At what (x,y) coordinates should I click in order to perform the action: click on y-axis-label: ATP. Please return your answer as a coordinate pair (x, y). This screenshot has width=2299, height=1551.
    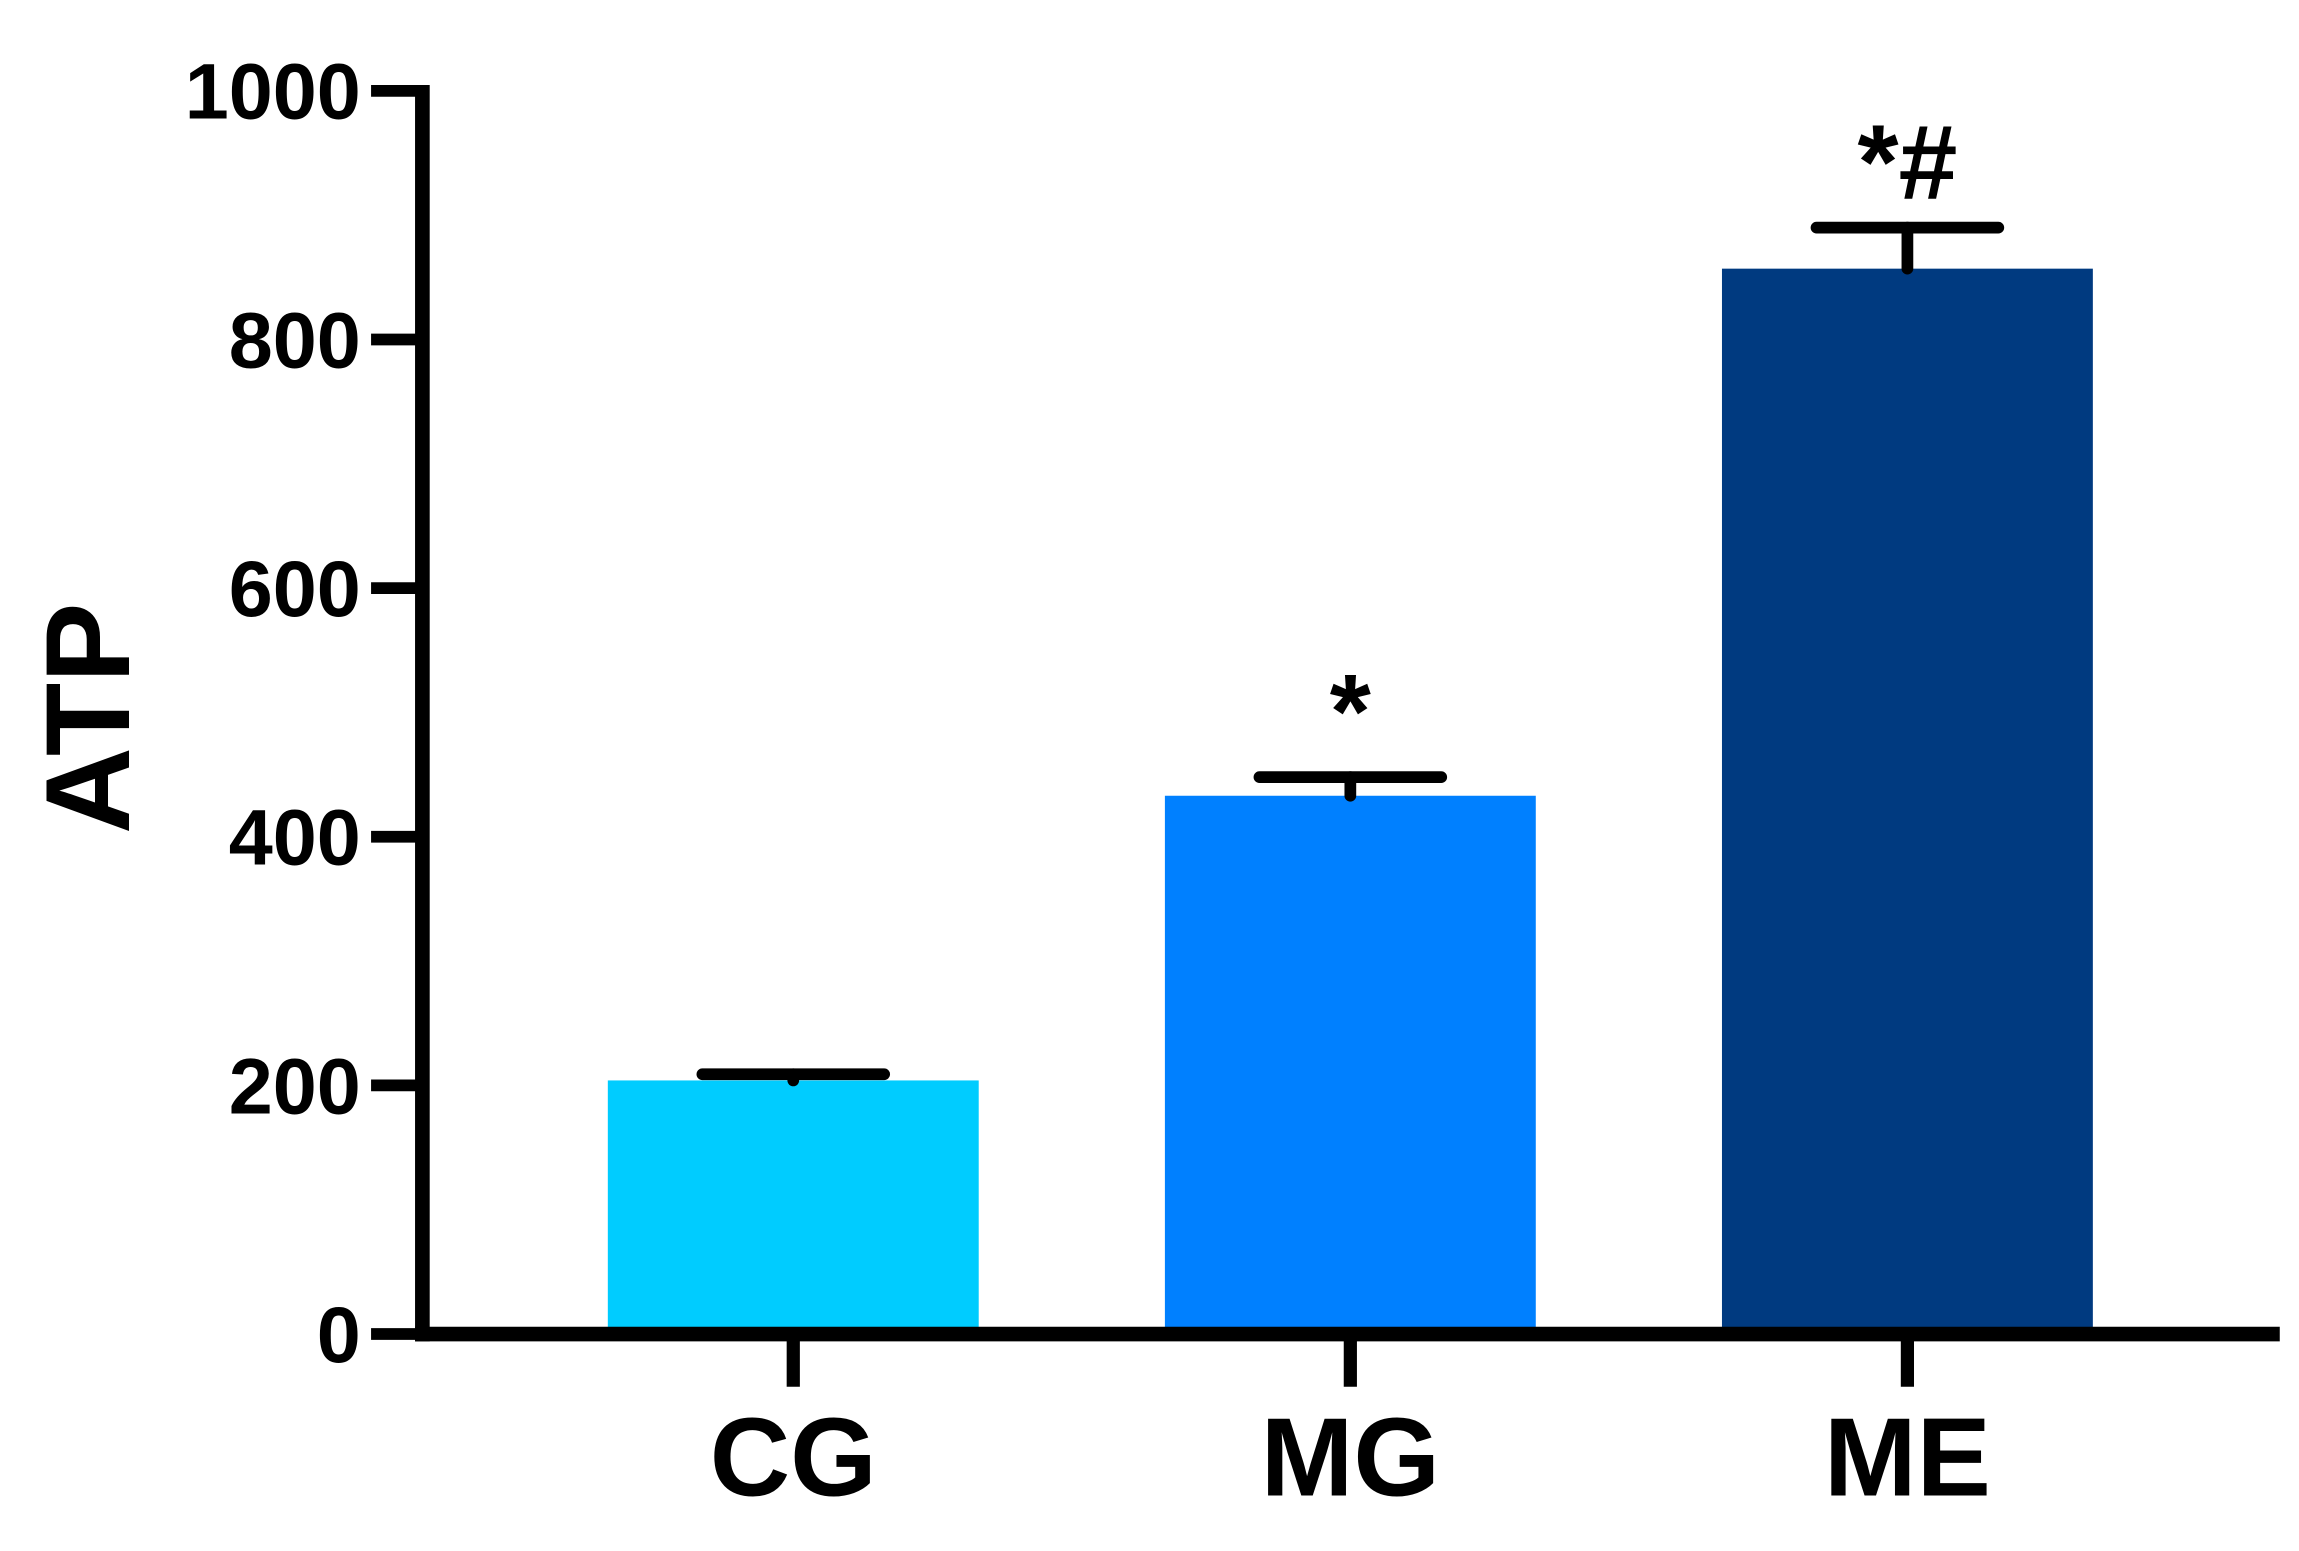
    Looking at the image, I should click on (88, 718).